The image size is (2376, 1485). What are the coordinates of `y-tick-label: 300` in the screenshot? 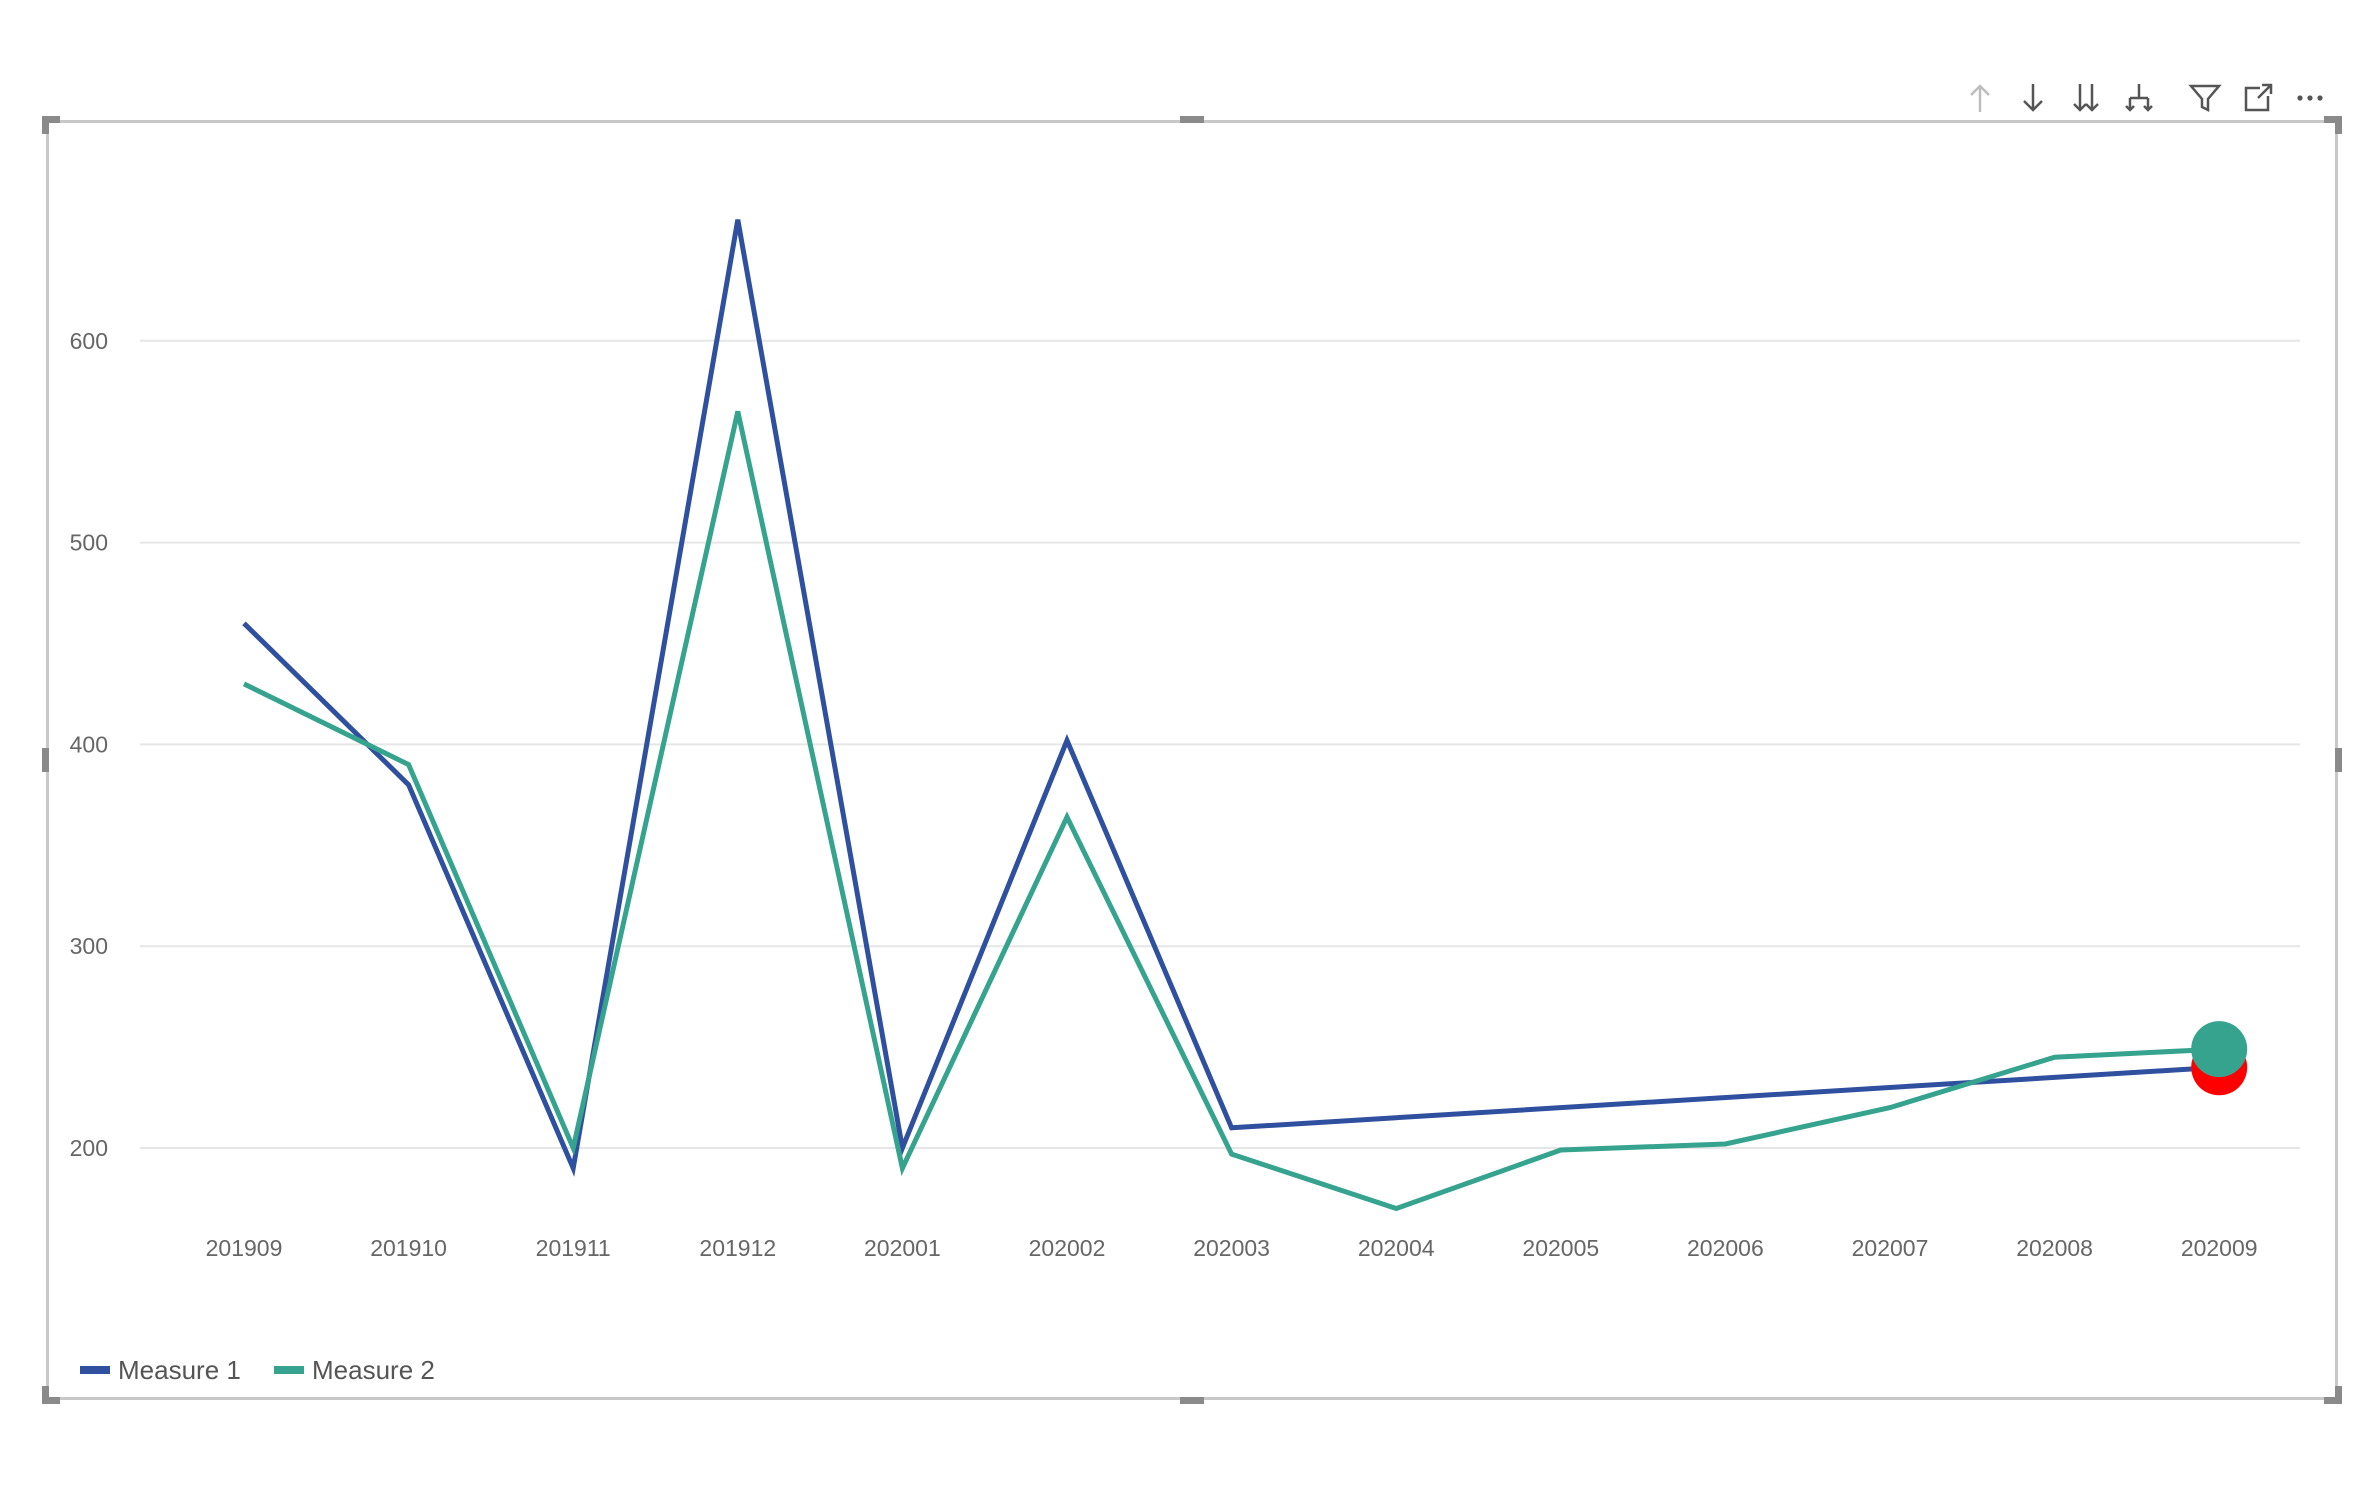 It's located at (89, 946).